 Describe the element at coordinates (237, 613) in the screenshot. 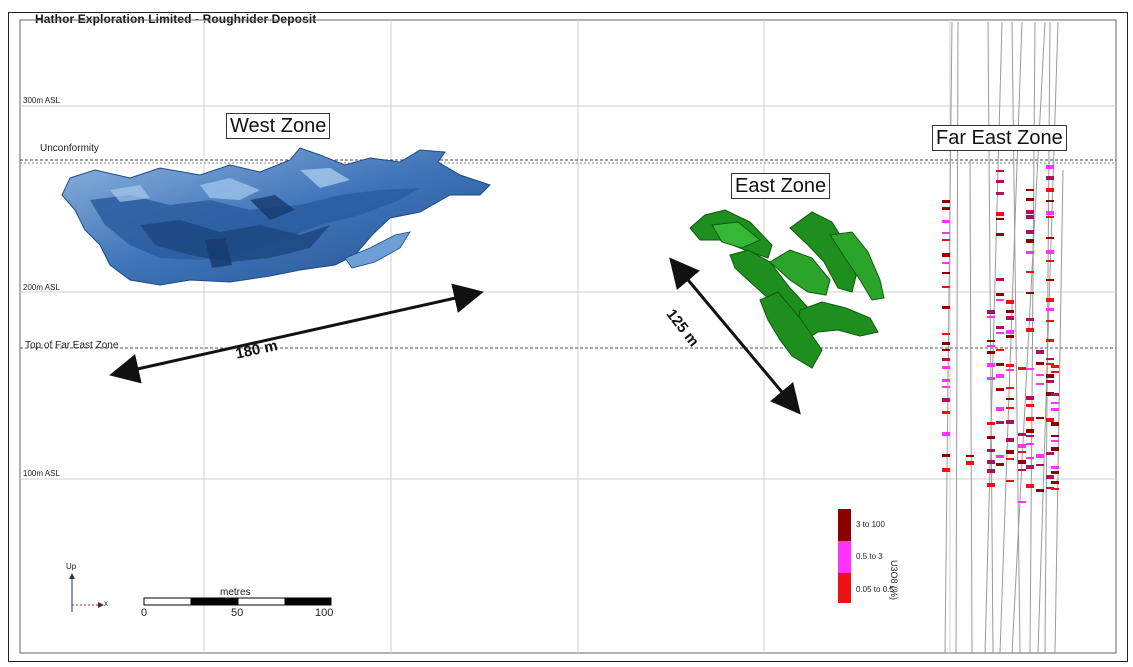

I see `scale-tick-50: 50` at that location.